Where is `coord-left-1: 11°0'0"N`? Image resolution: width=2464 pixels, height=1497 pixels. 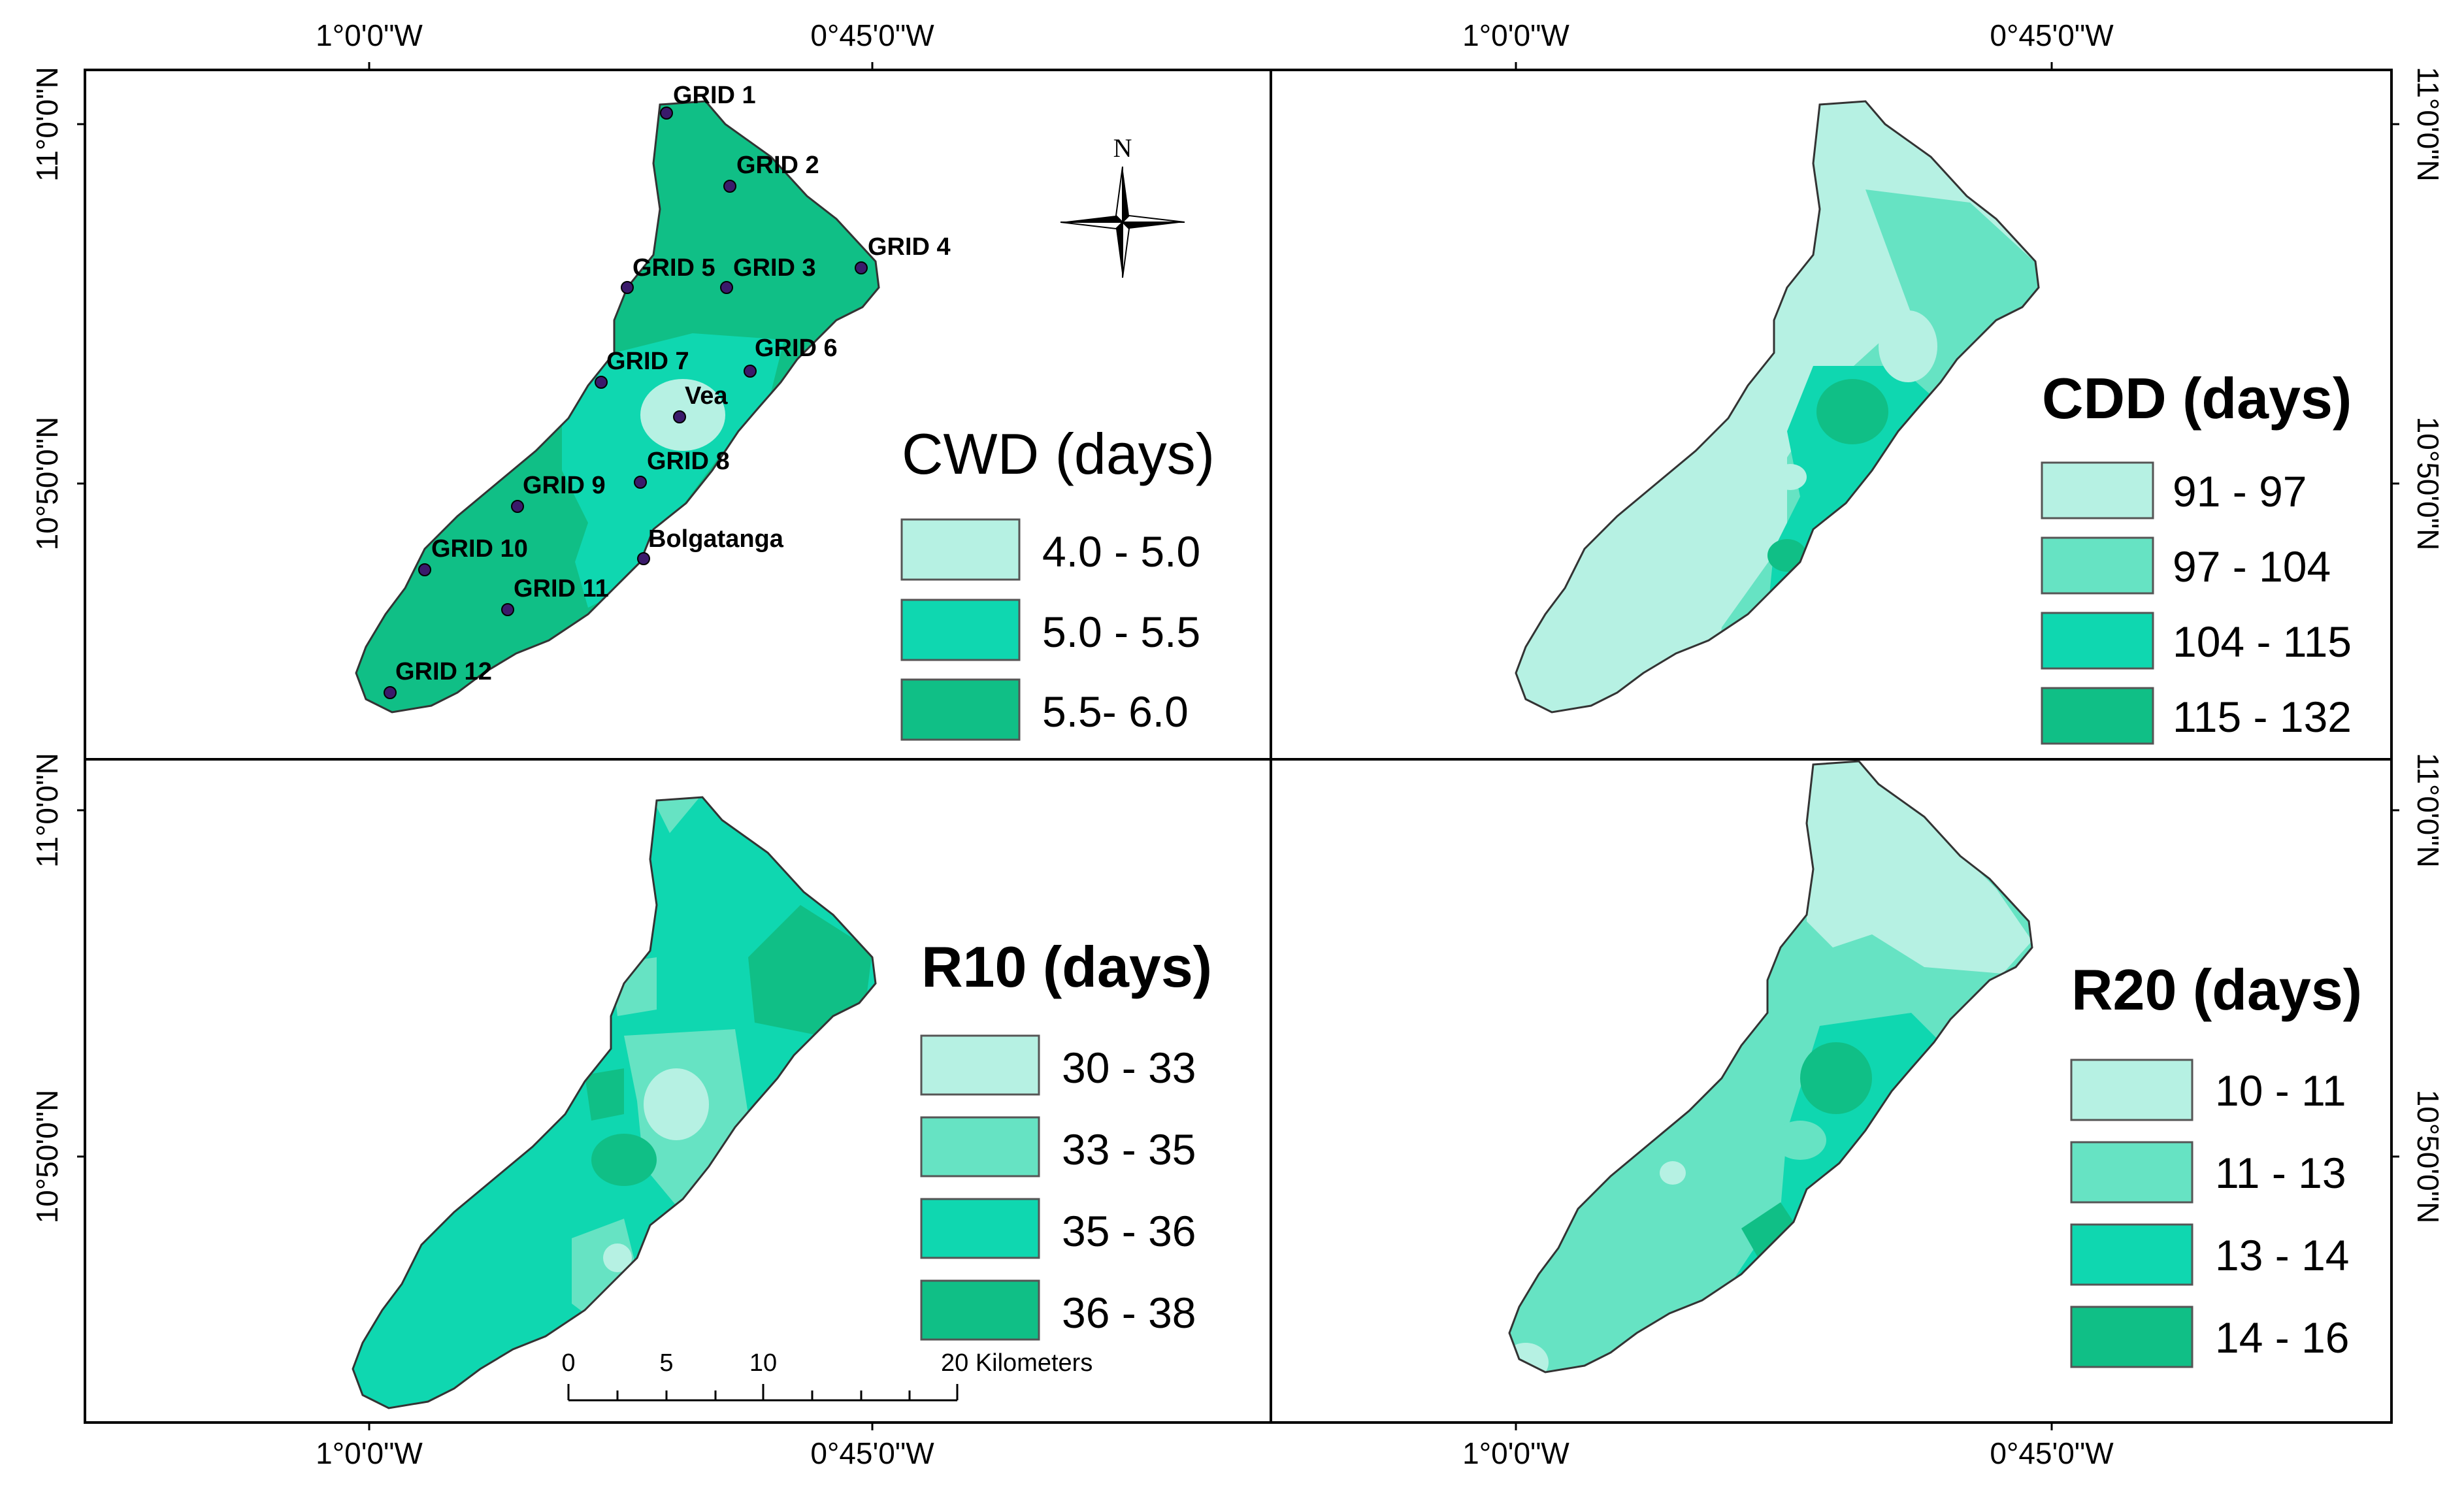 coord-left-1: 11°0'0"N is located at coordinates (47, 124).